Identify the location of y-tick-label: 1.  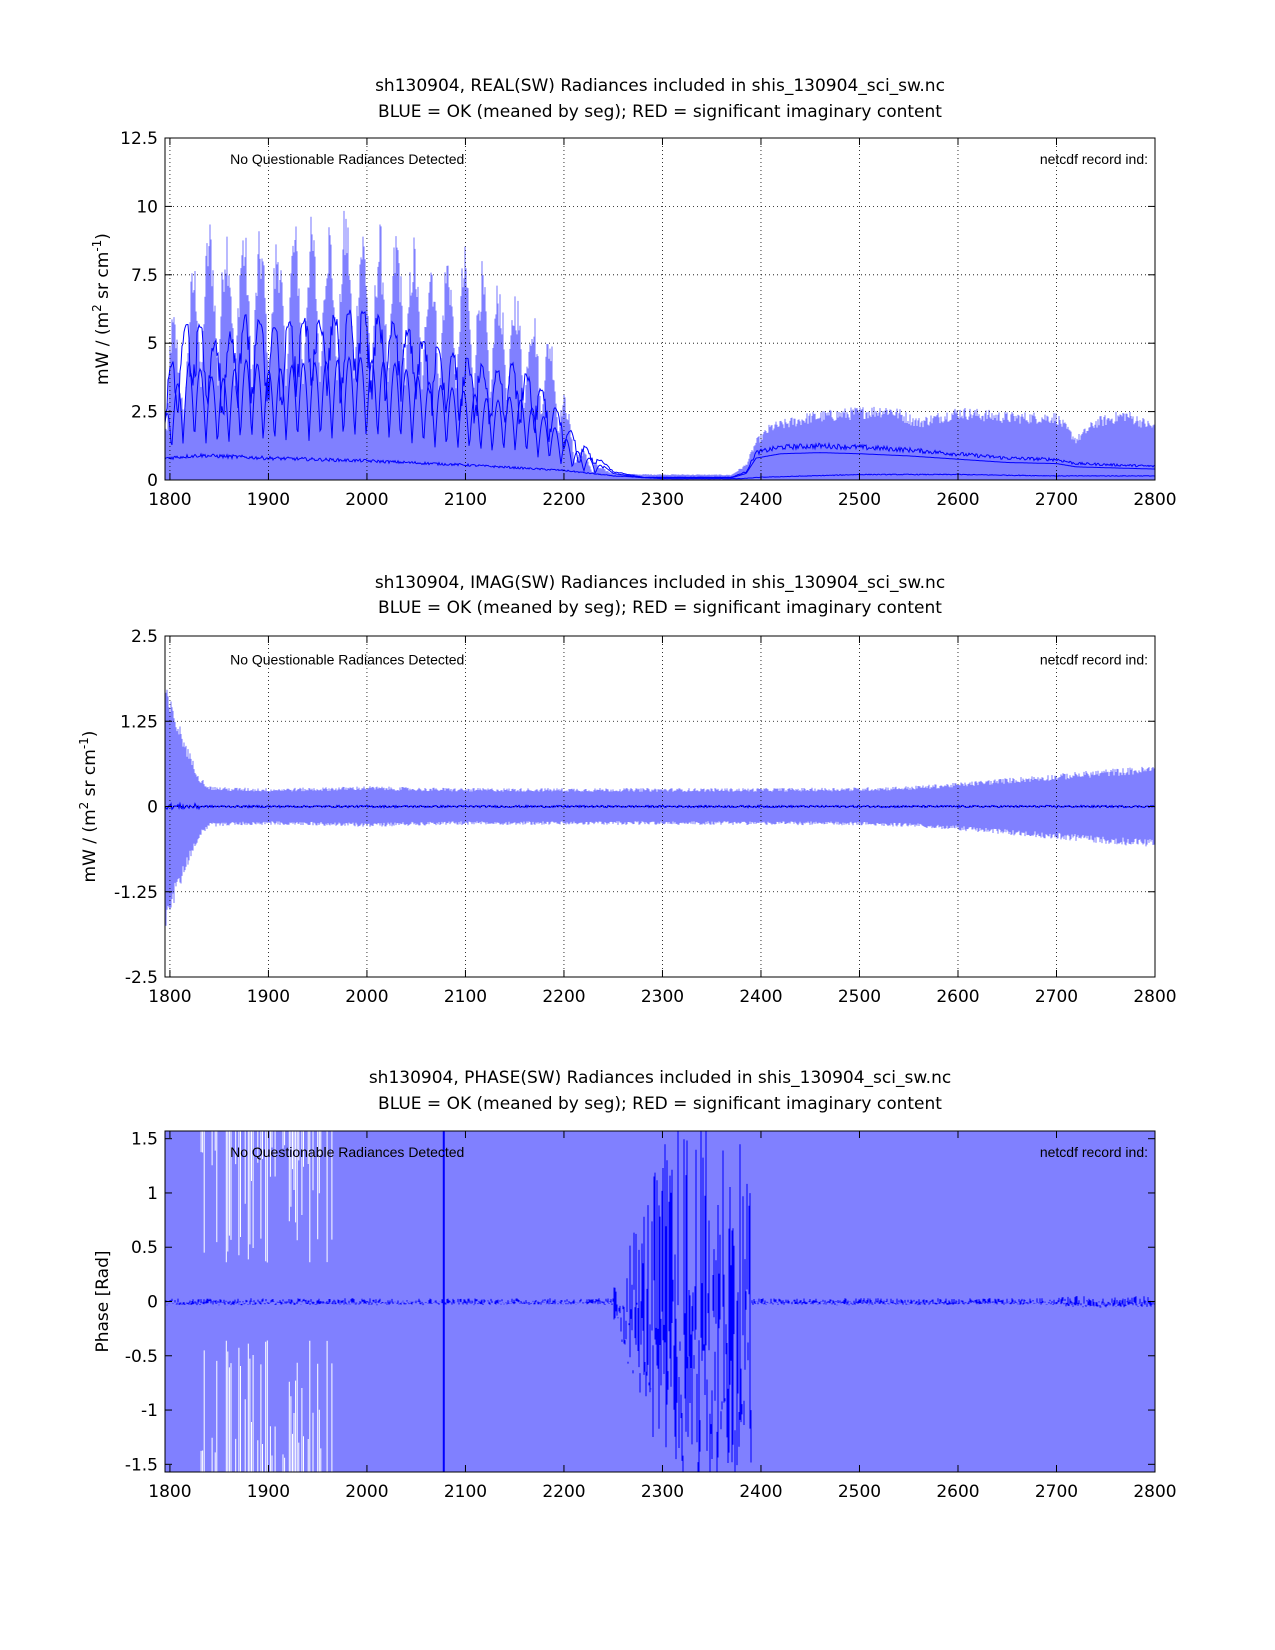
(152, 1194).